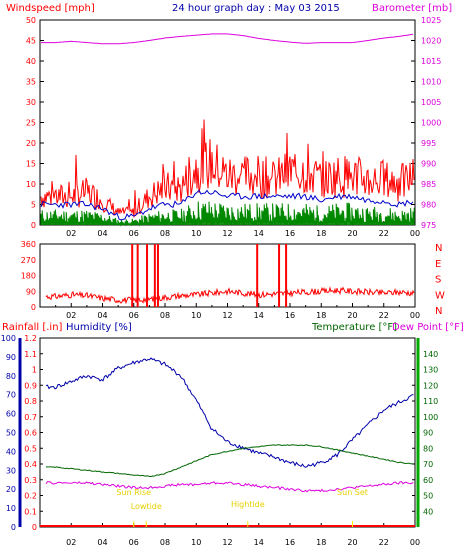 Image resolution: width=466 pixels, height=555 pixels. Describe the element at coordinates (30, 496) in the screenshot. I see `rain-ytick-label: 0.2` at that location.